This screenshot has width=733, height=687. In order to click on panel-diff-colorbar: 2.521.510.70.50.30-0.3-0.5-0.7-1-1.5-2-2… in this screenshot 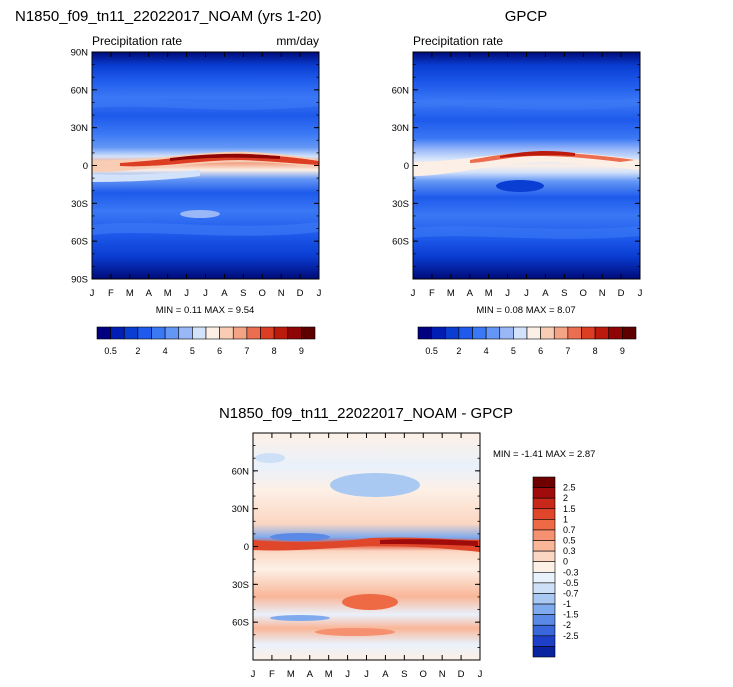, I will do `click(555, 567)`.